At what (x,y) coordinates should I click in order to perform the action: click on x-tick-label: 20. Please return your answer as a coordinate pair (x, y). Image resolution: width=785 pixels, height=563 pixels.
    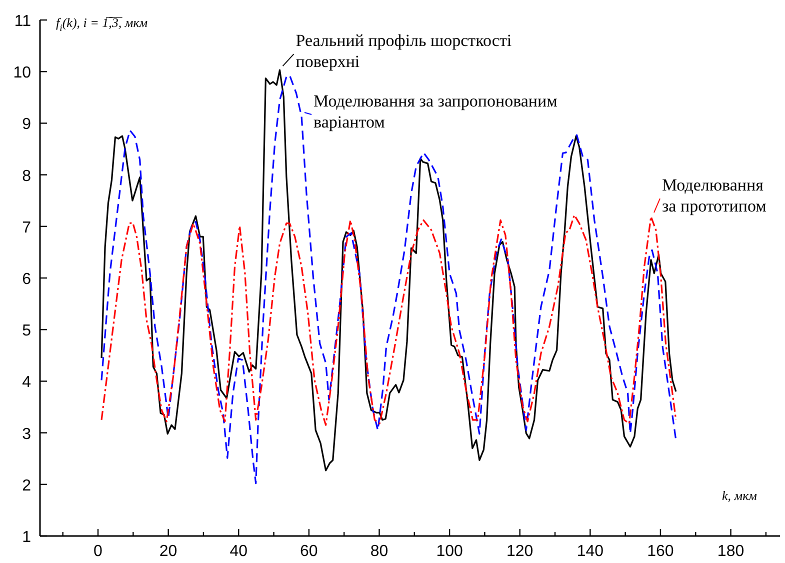
    Looking at the image, I should click on (168, 551).